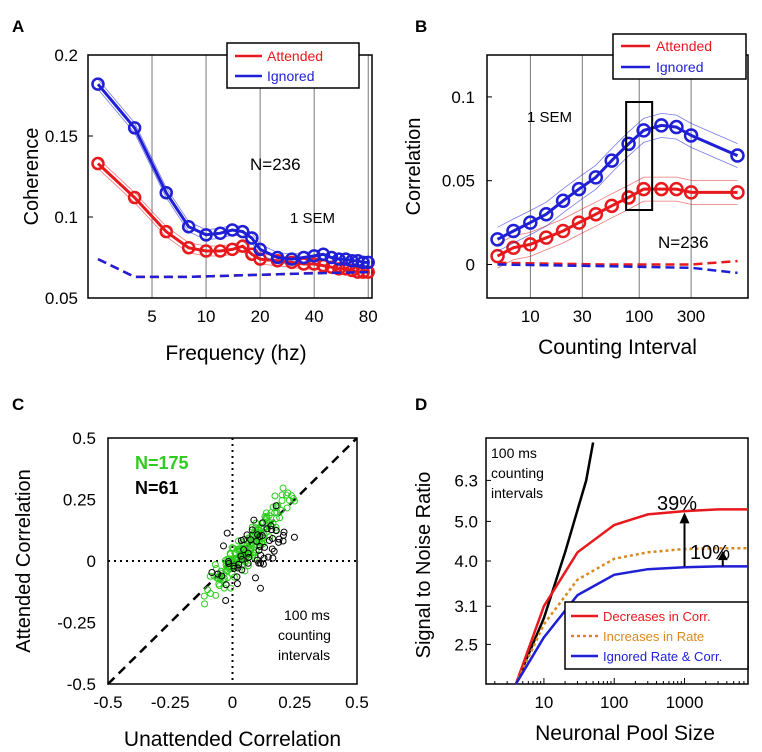 This screenshot has width=762, height=752. What do you see at coordinates (617, 262) in the screenshot?
I see `dashed-baseline-line` at bounding box center [617, 262].